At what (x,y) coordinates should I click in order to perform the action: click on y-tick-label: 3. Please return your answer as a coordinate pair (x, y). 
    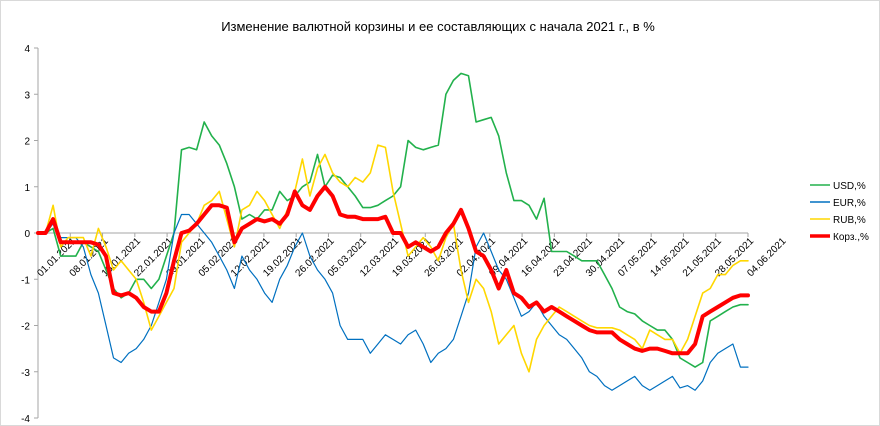
    Looking at the image, I should click on (27, 95).